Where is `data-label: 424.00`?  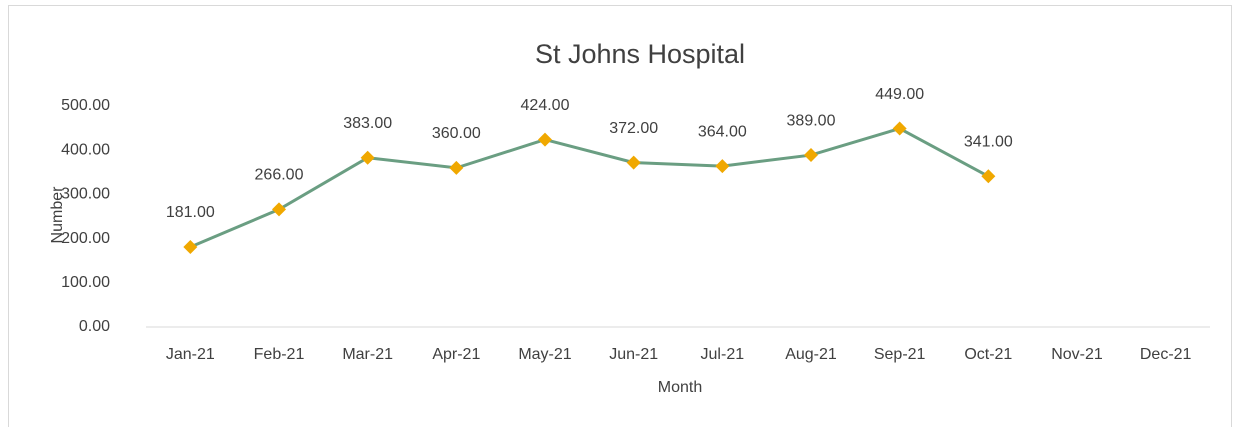 data-label: 424.00 is located at coordinates (545, 105).